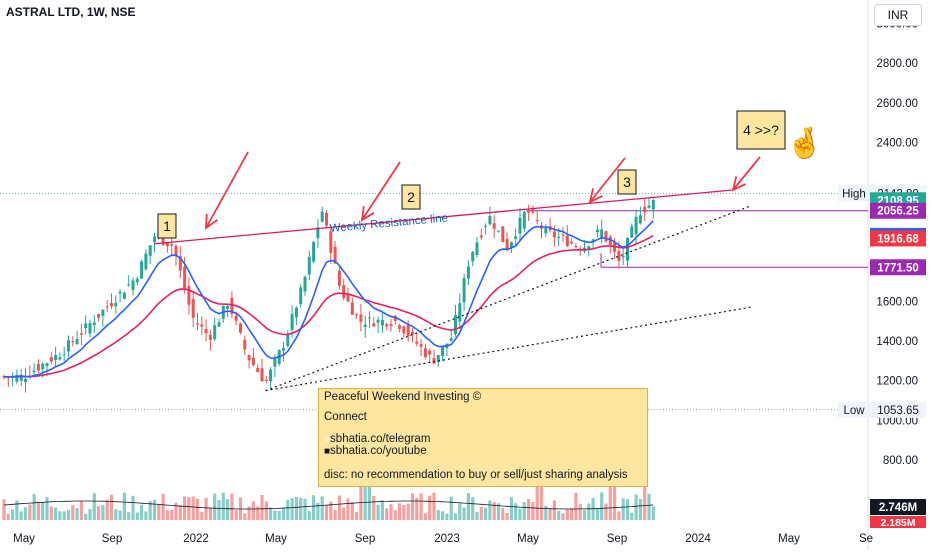 The width and height of the screenshot is (932, 555). What do you see at coordinates (411, 197) in the screenshot?
I see `wave-label-box` at bounding box center [411, 197].